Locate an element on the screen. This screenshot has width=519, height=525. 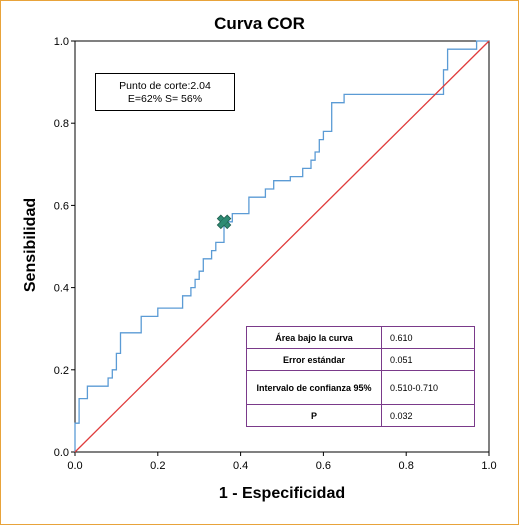
cutoff-line-1: Punto de corte:2.04 is located at coordinates (165, 86).